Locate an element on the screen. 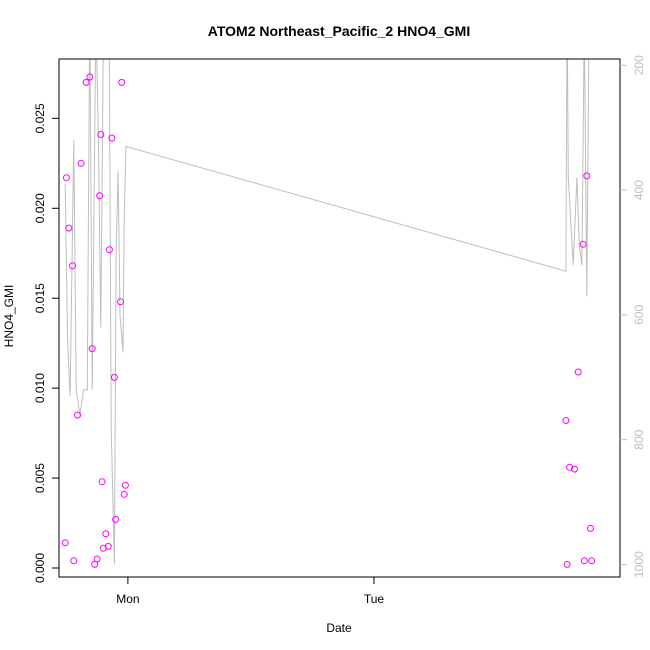  y-tick-label: 0.025 is located at coordinates (40, 118).